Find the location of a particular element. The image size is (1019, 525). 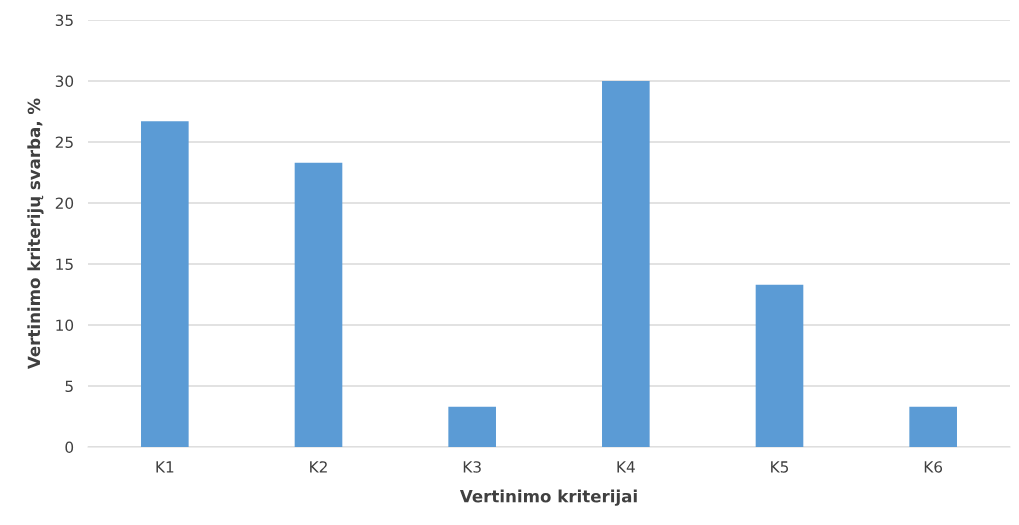

y-tick-label: 10 is located at coordinates (65, 325).